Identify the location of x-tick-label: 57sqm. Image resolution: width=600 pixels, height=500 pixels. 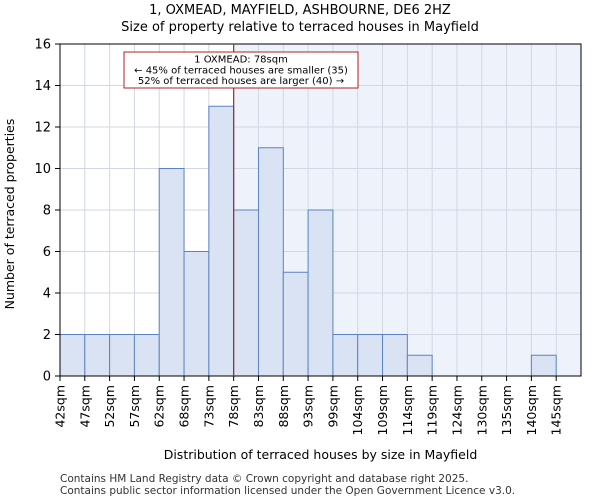
(134, 406).